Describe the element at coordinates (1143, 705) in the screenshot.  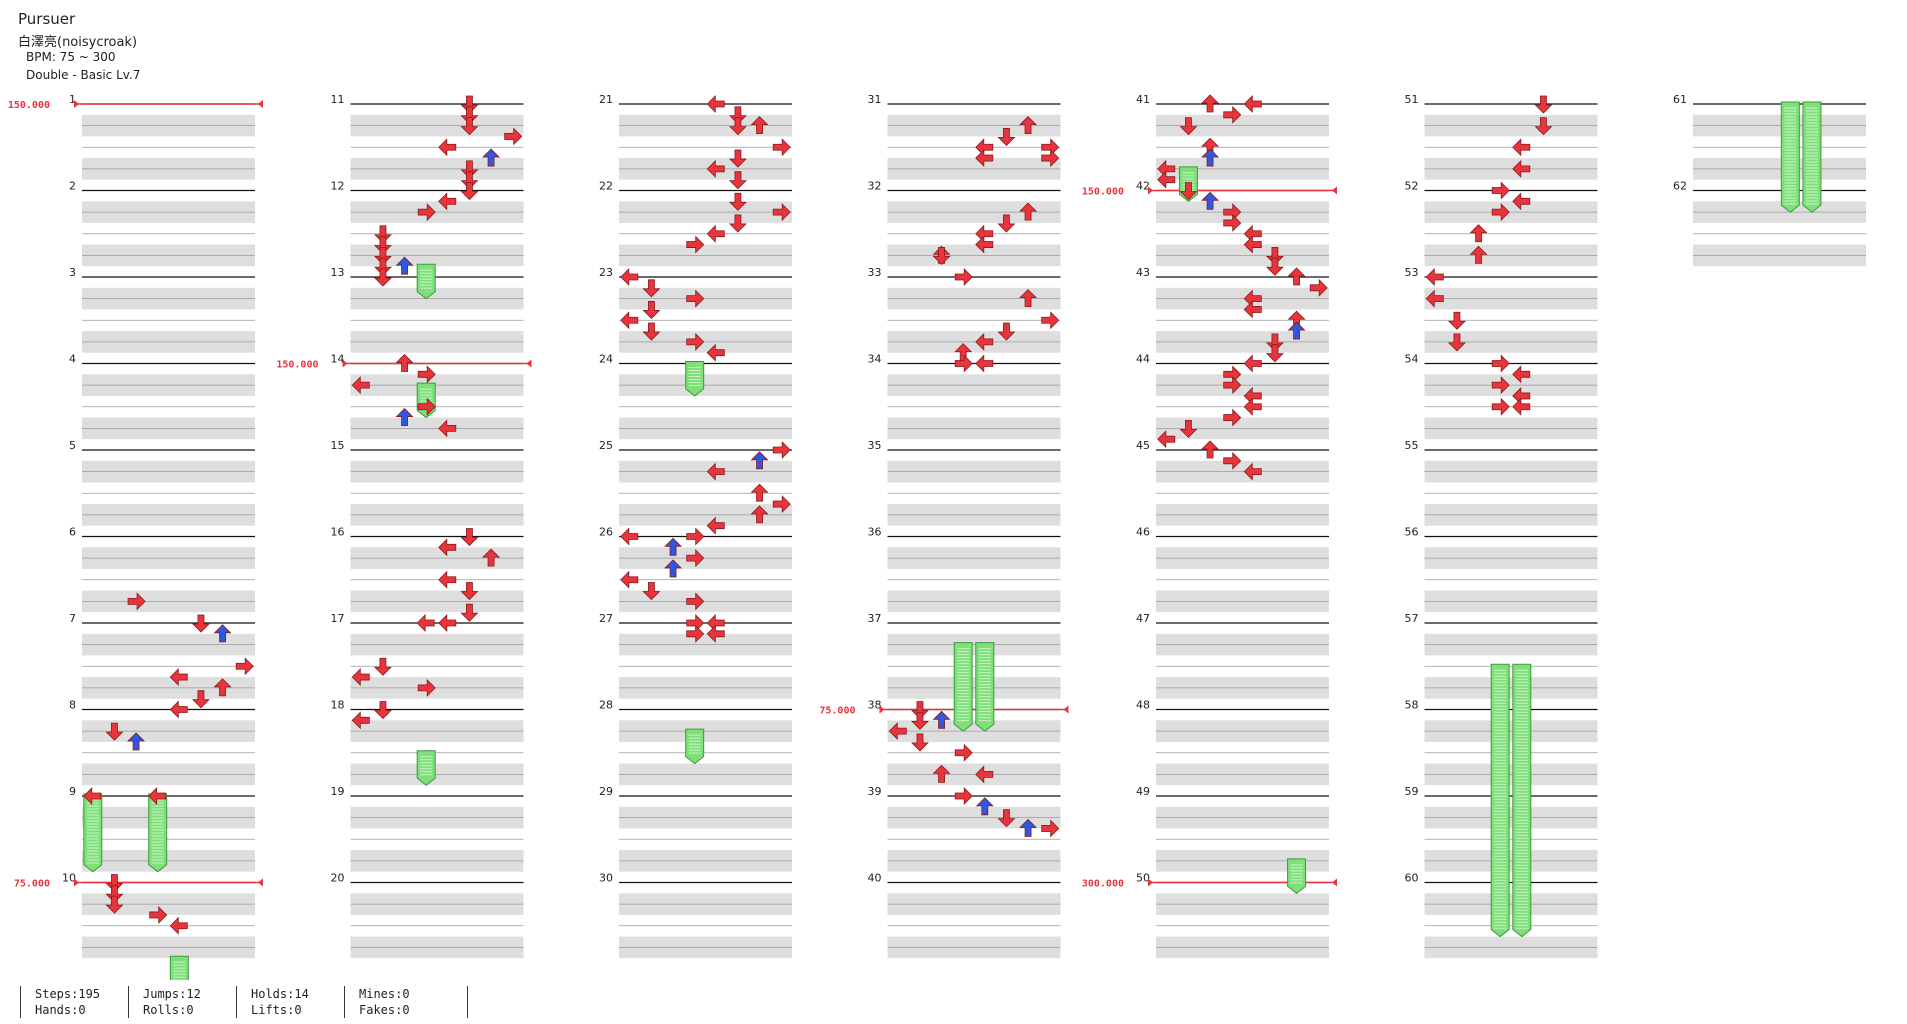
I see `measure-number: 48` at that location.